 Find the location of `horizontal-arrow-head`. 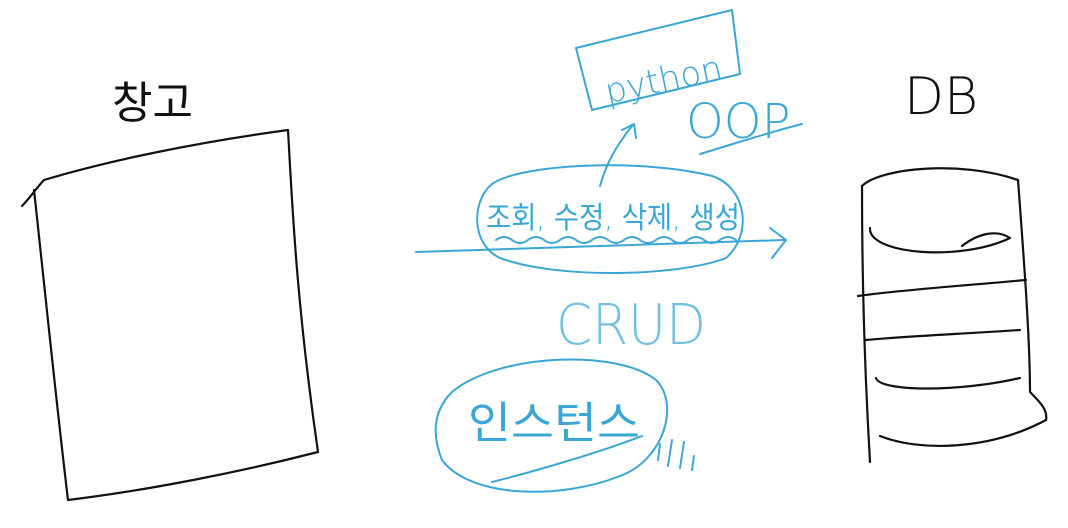

horizontal-arrow-head is located at coordinates (778, 243).